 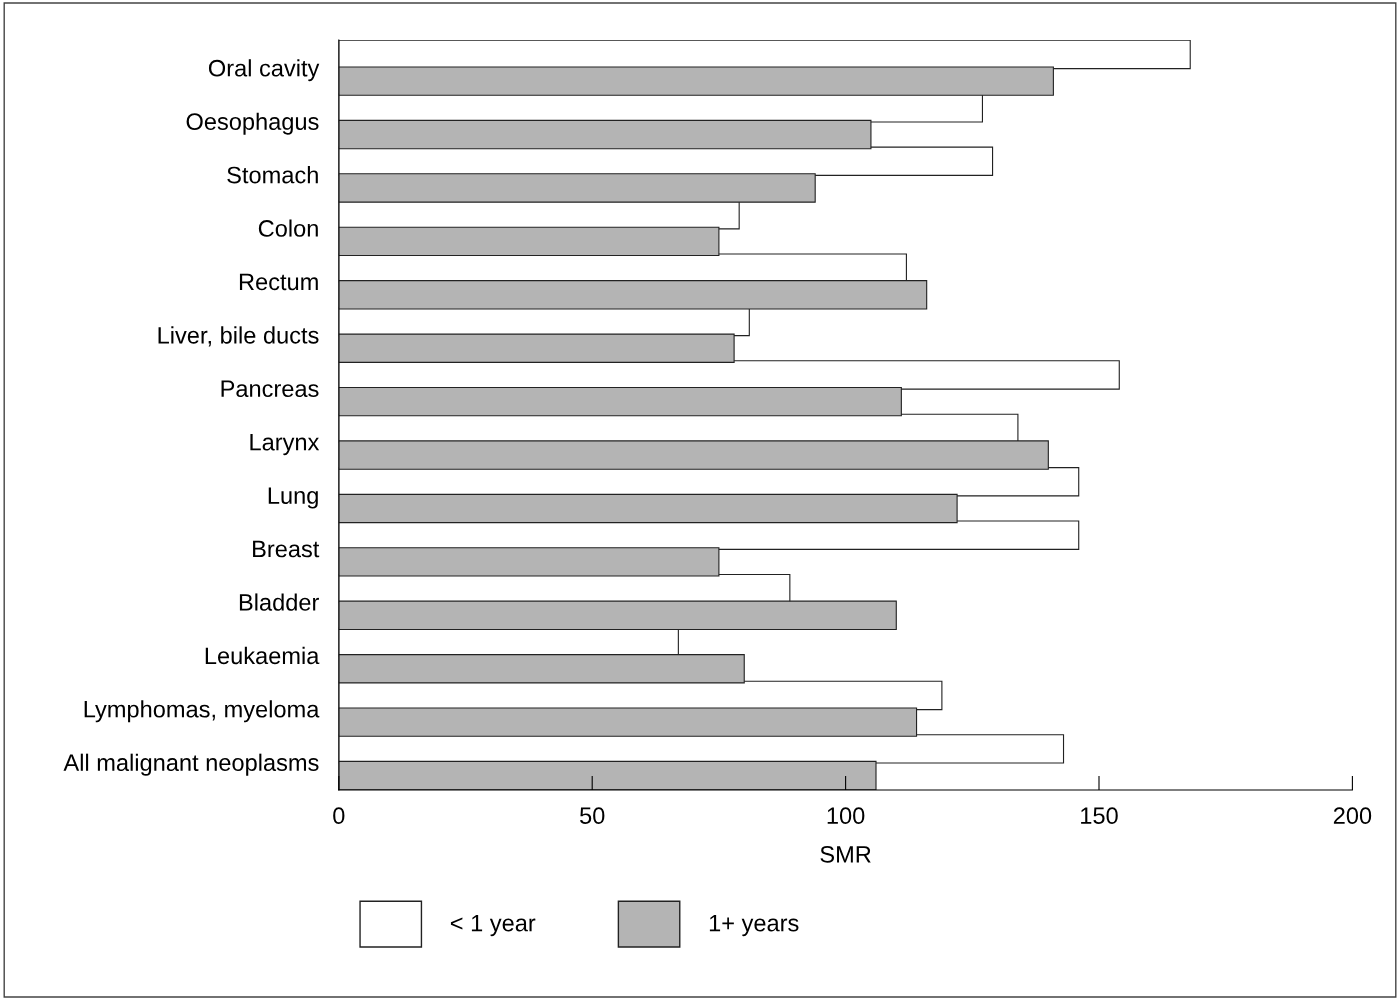 I want to click on y-tick-label: All malignant neoplasms, so click(x=191, y=764).